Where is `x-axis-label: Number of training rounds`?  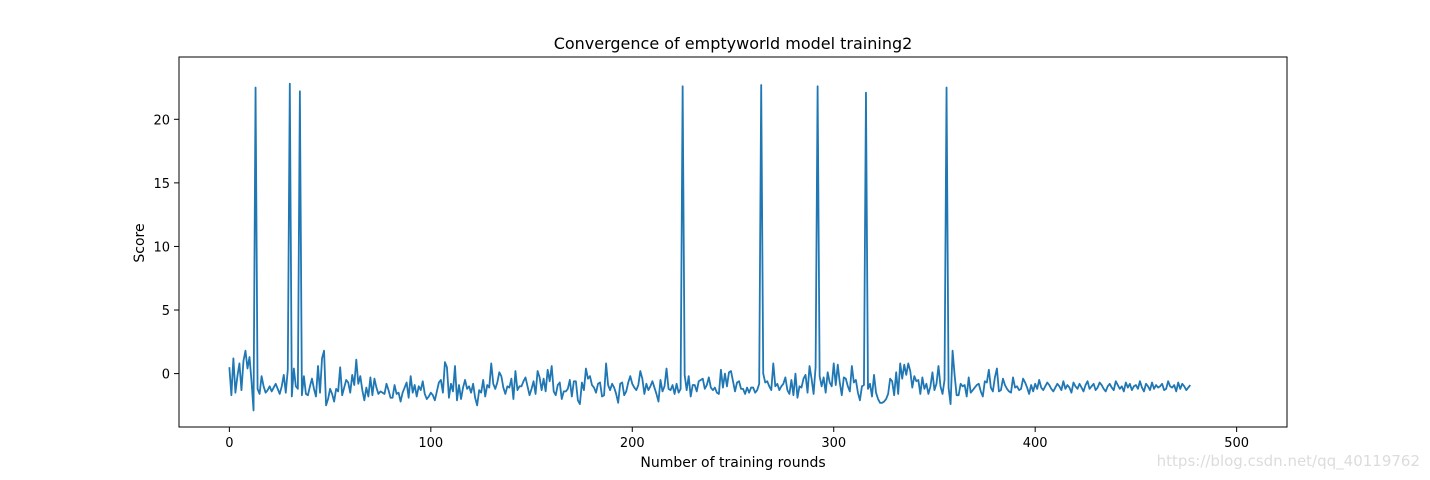 x-axis-label: Number of training rounds is located at coordinates (732, 463).